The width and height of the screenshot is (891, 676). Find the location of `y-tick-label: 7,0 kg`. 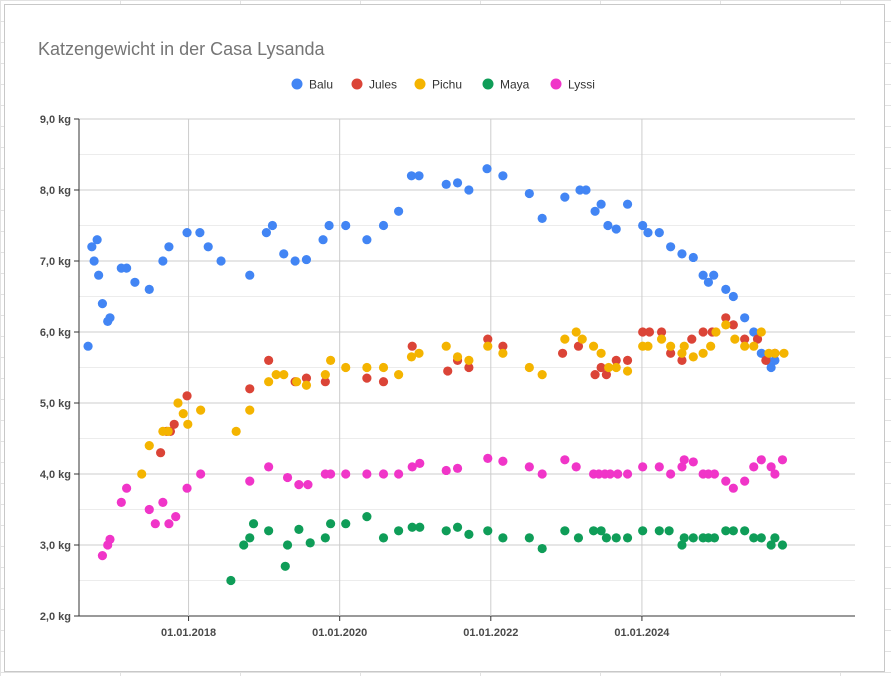

y-tick-label: 7,0 kg is located at coordinates (55, 262).